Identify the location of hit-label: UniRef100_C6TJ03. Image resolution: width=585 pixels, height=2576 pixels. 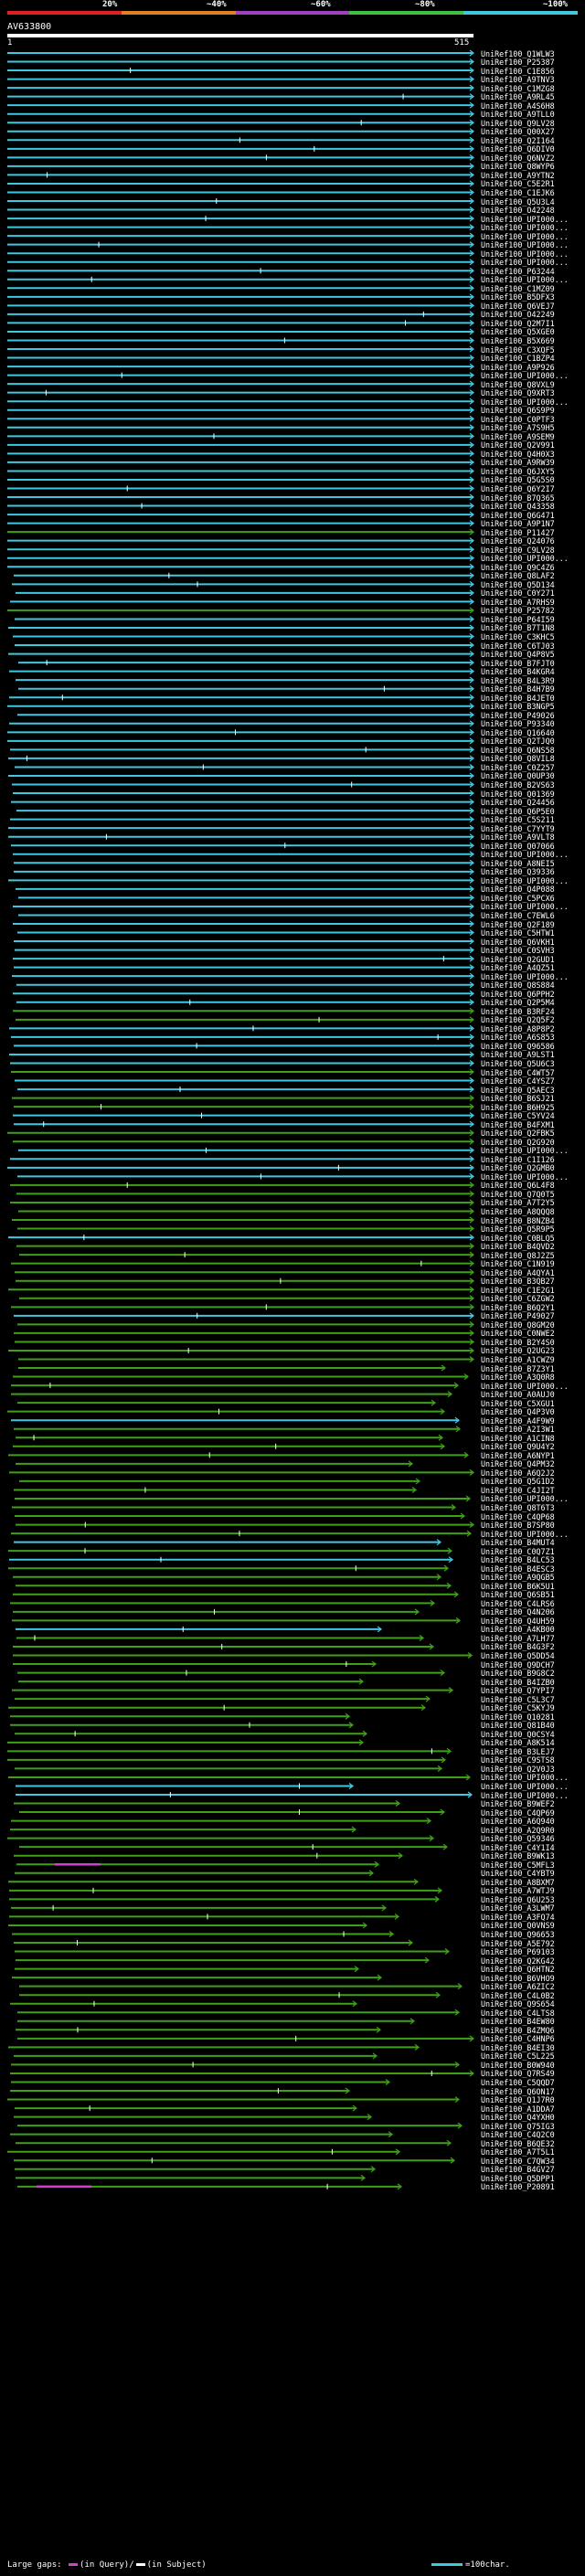
(518, 646).